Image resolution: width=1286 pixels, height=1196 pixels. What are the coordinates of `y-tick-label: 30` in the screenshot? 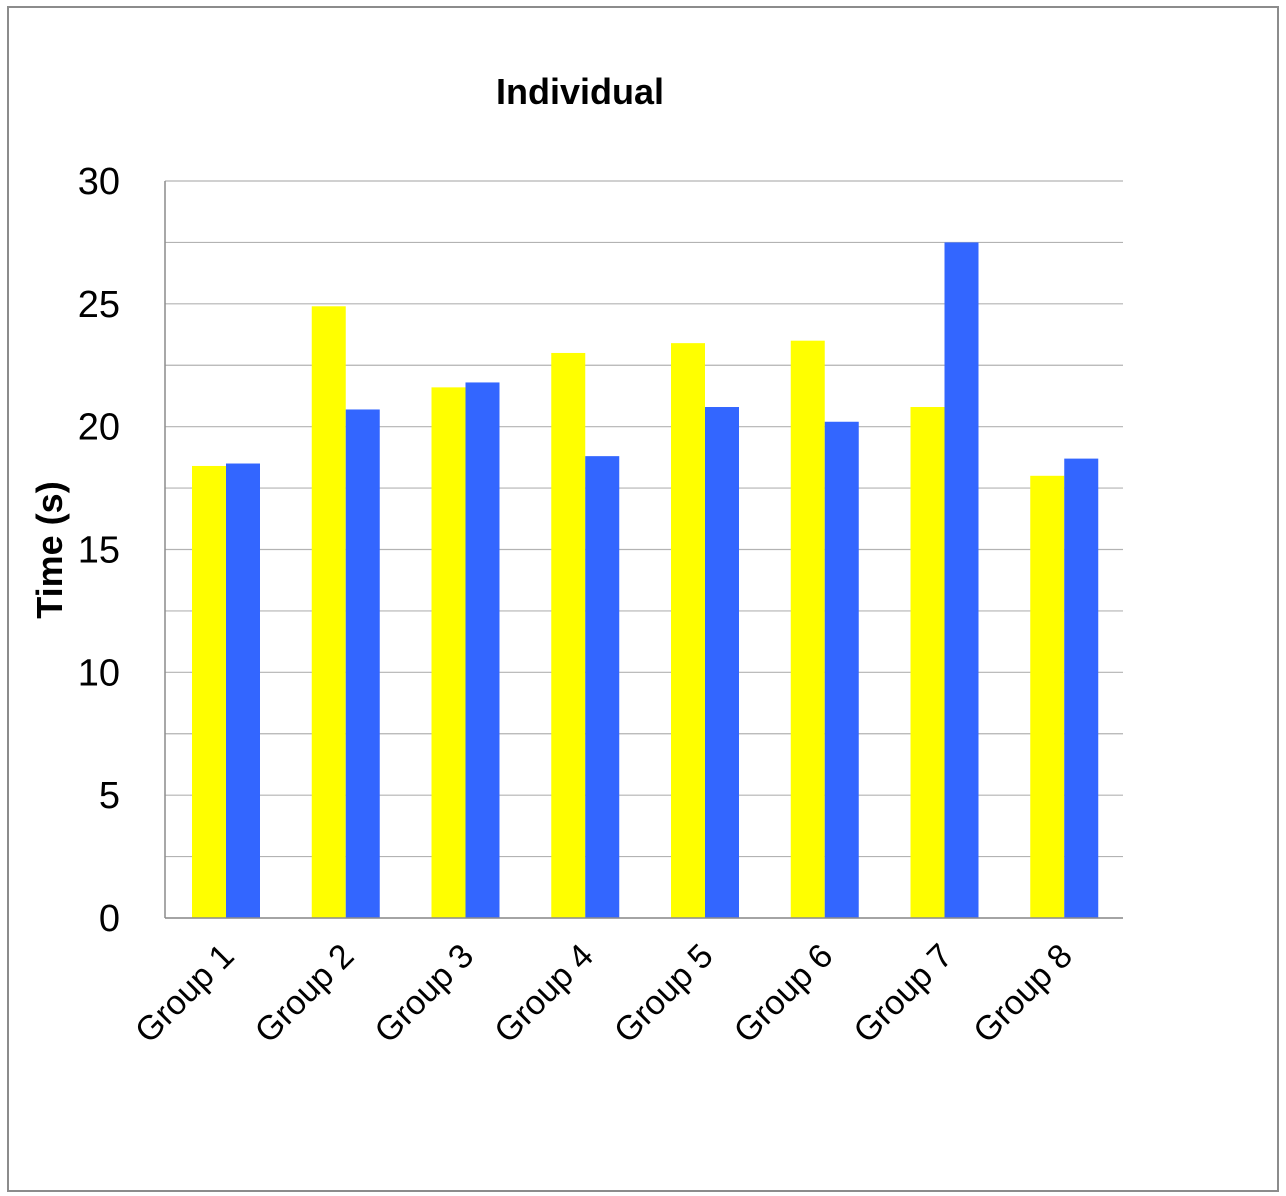 It's located at (99, 182).